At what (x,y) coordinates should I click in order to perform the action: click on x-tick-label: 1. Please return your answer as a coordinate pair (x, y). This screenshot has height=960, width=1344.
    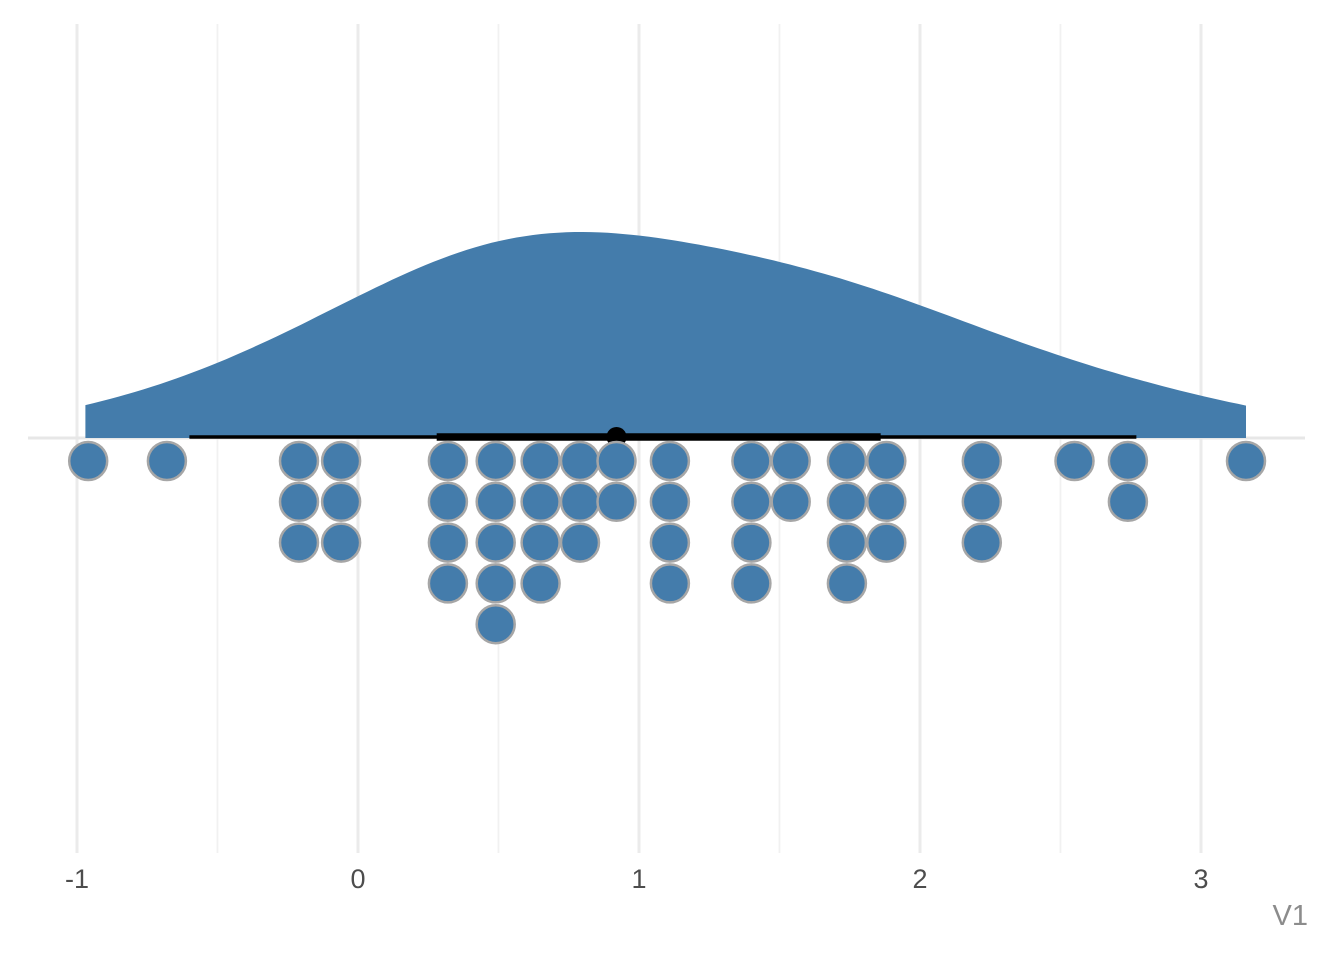
    Looking at the image, I should click on (638, 879).